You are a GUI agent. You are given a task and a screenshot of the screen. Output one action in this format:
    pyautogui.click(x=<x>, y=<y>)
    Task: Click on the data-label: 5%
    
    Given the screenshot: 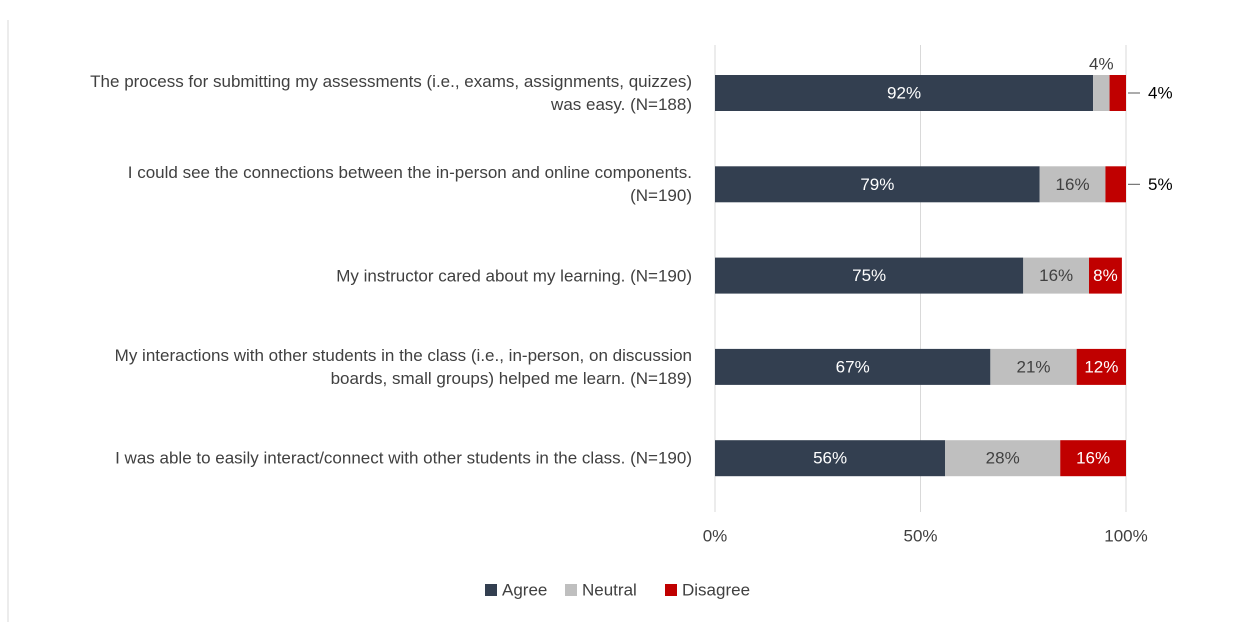 What is the action you would take?
    pyautogui.click(x=1160, y=184)
    